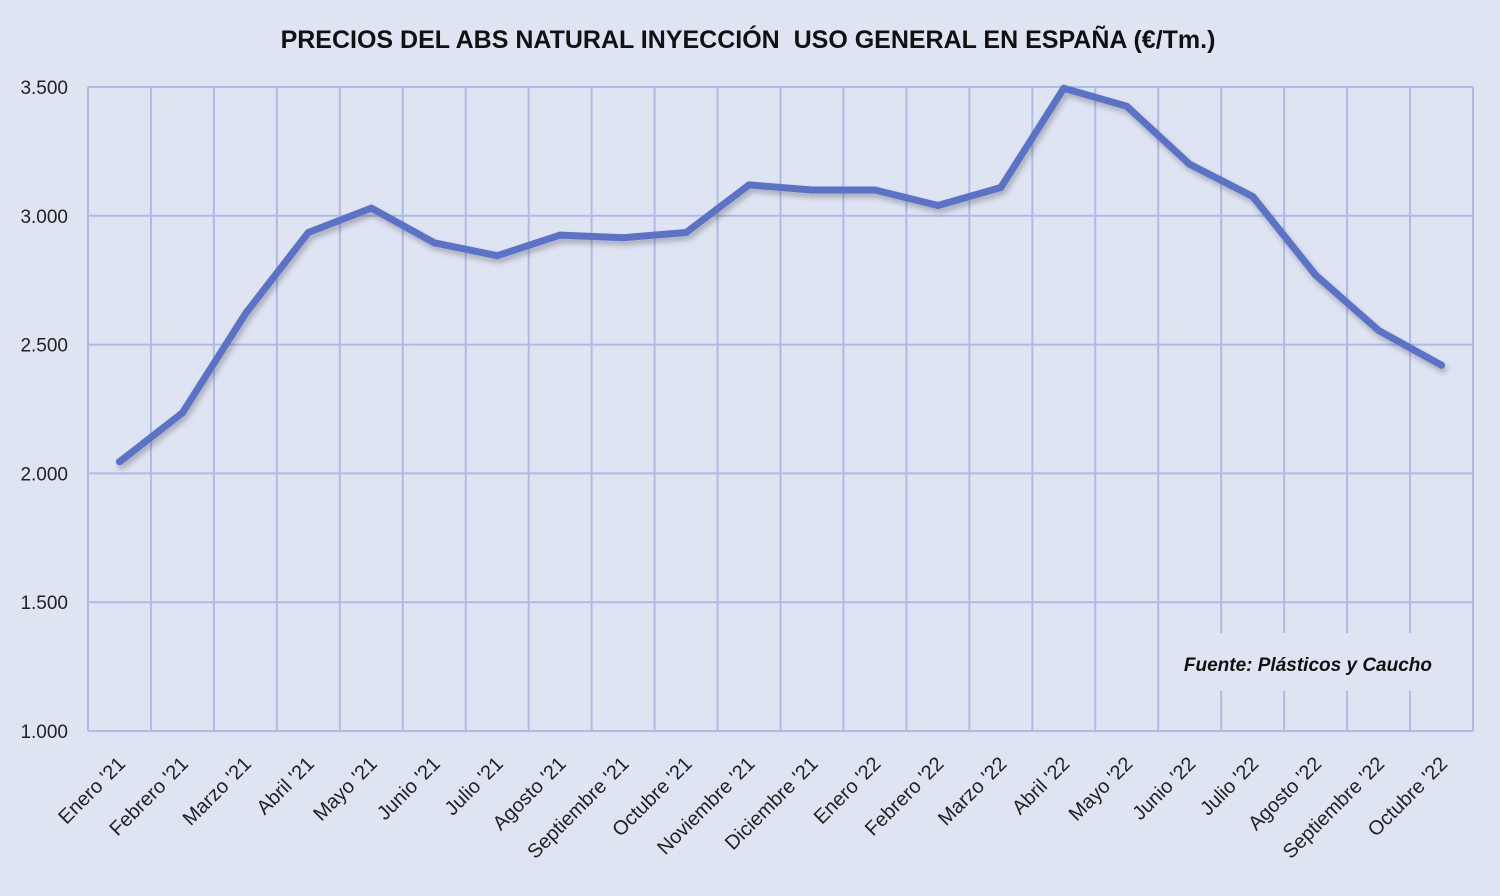 Image resolution: width=1500 pixels, height=896 pixels. What do you see at coordinates (1165, 789) in the screenshot?
I see `x-tick-label: Junio '22` at bounding box center [1165, 789].